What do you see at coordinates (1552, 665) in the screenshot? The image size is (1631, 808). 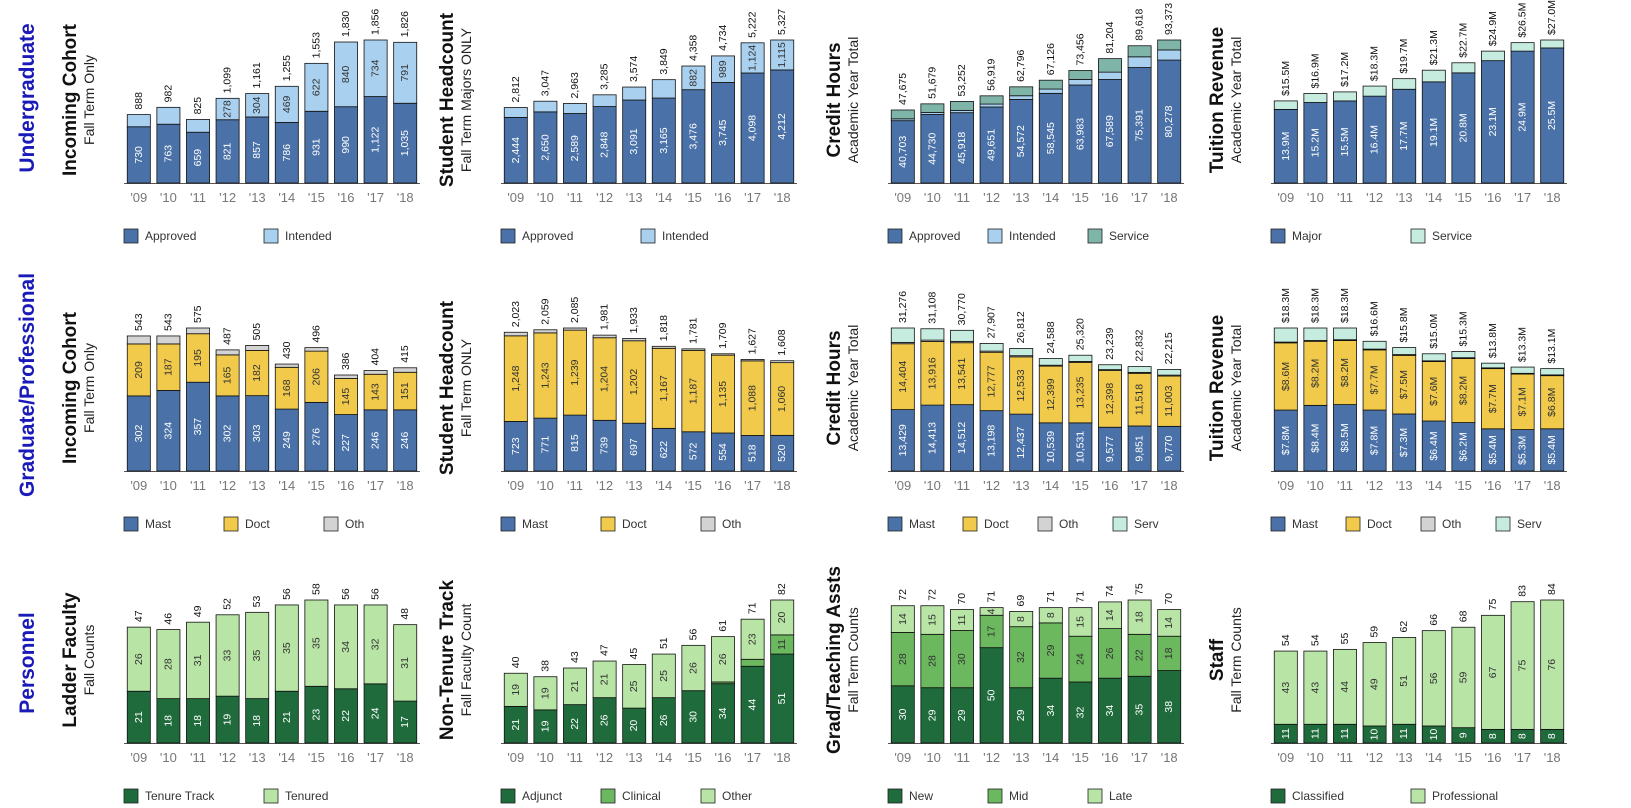 I see `segment-label: 76` at bounding box center [1552, 665].